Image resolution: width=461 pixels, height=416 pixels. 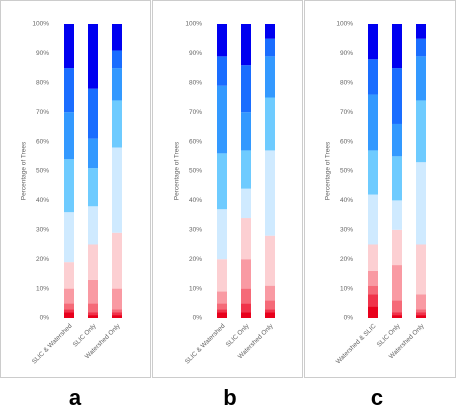 What do you see at coordinates (52, 343) in the screenshot?
I see `x-tick-label: SLIC & Watershed` at bounding box center [52, 343].